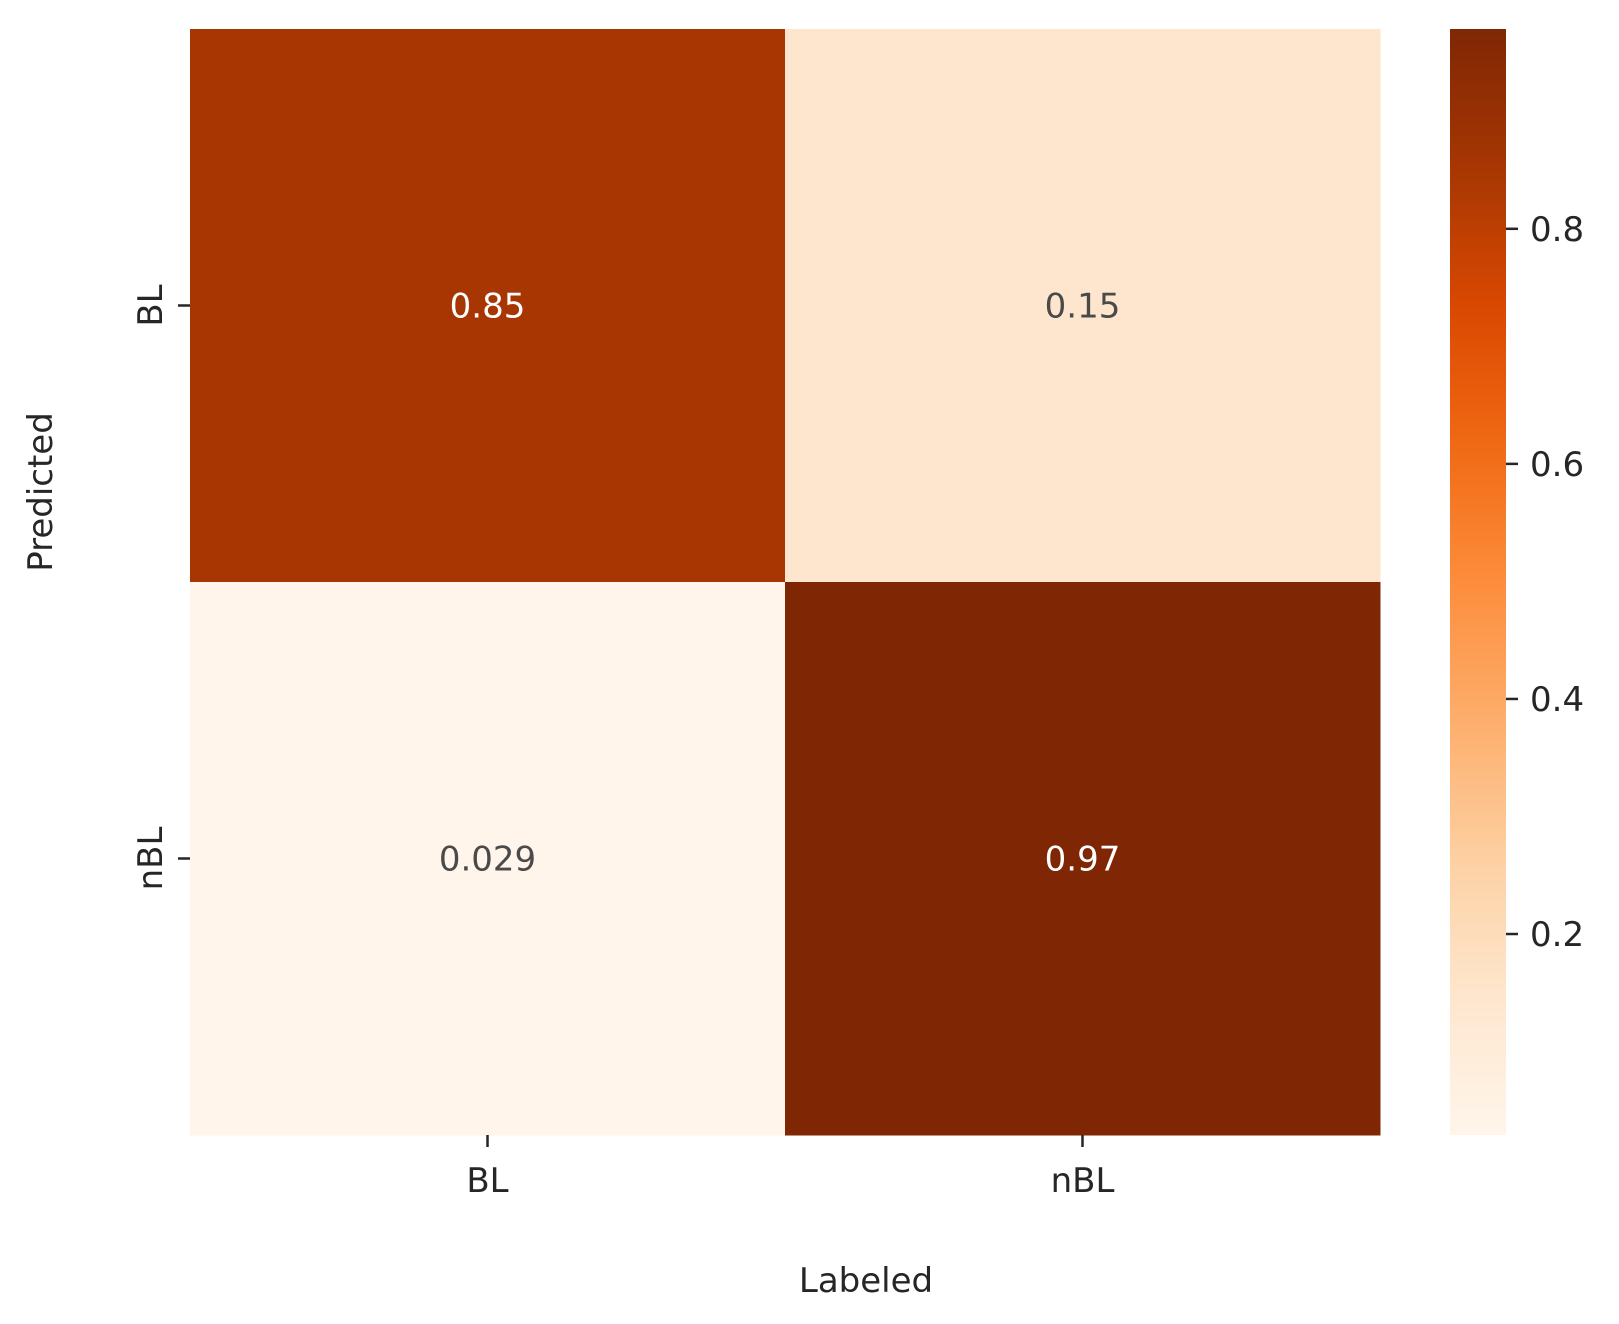 This screenshot has height=1324, width=1619. I want to click on y-tick-label: nBL, so click(151, 859).